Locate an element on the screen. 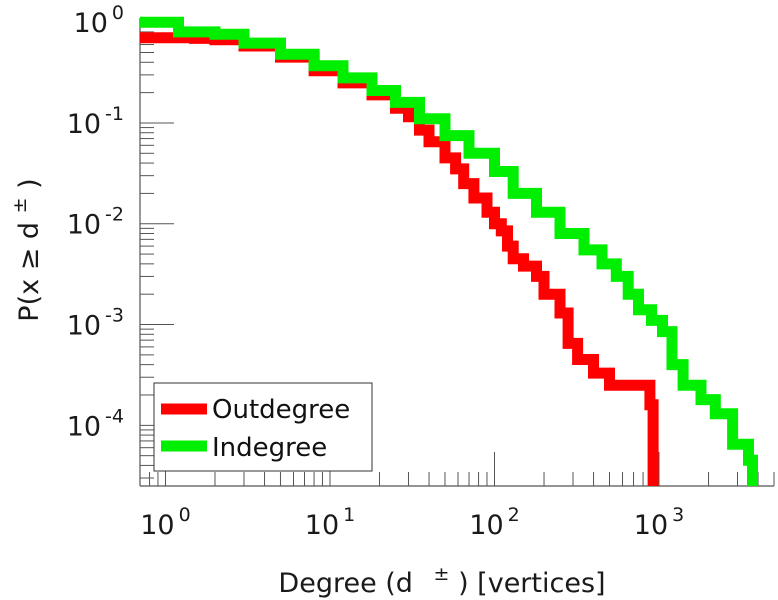 Image resolution: width=778 pixels, height=600 pixels. x-tick-label: 10 2 is located at coordinates (494, 522).